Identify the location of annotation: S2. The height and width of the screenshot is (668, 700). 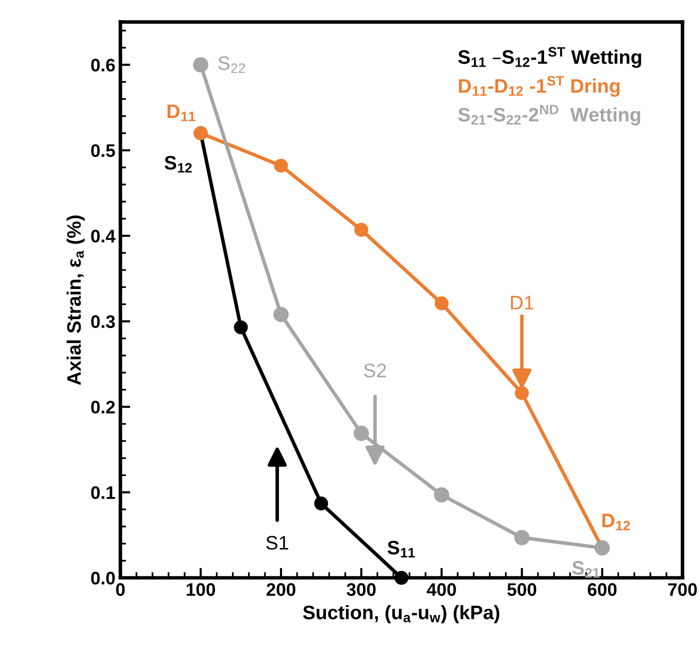
(375, 371).